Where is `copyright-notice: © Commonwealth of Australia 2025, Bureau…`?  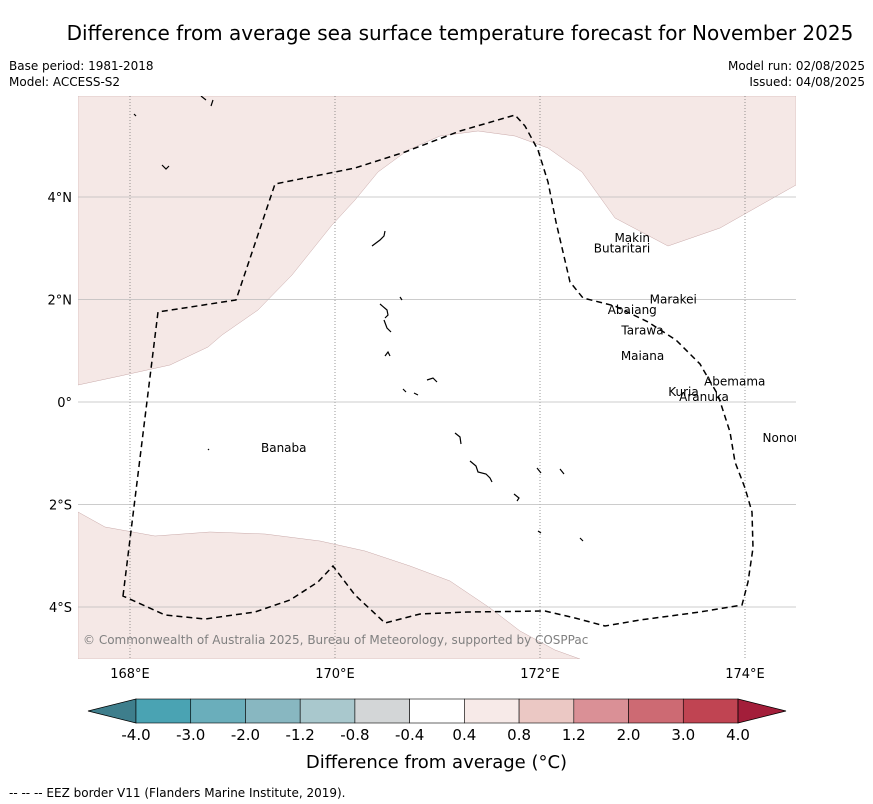
copyright-notice: © Commonwealth of Australia 2025, Bureau… is located at coordinates (335, 640).